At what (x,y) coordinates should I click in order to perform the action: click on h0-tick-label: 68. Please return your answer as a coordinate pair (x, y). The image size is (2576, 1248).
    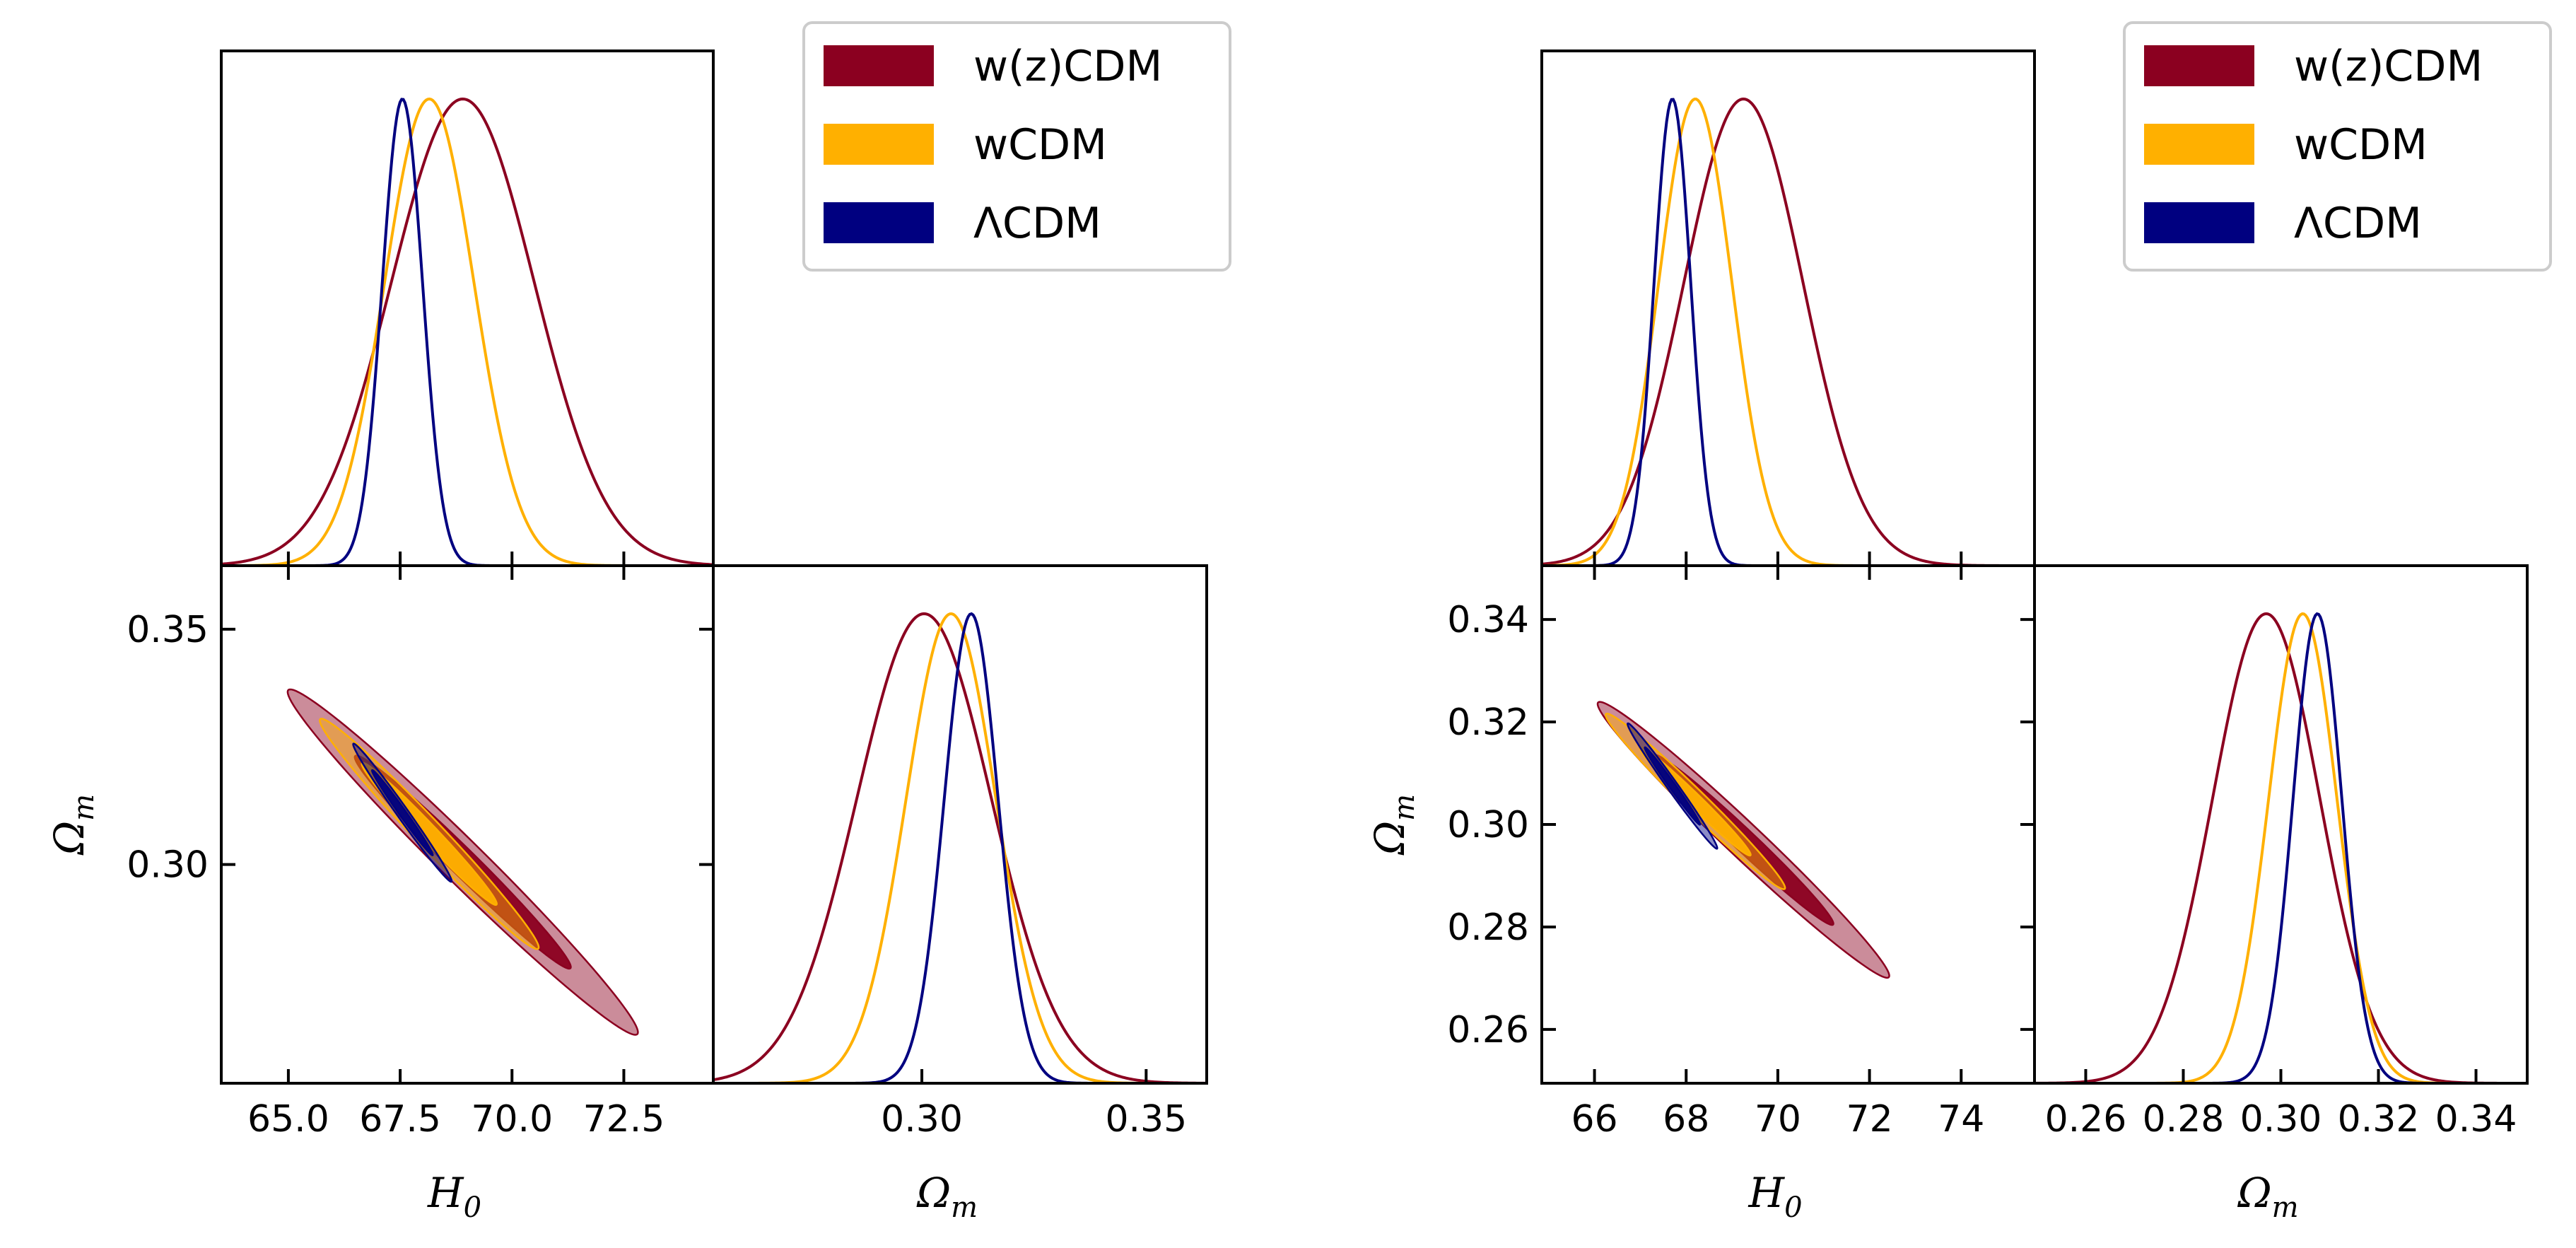
    Looking at the image, I should click on (1686, 1119).